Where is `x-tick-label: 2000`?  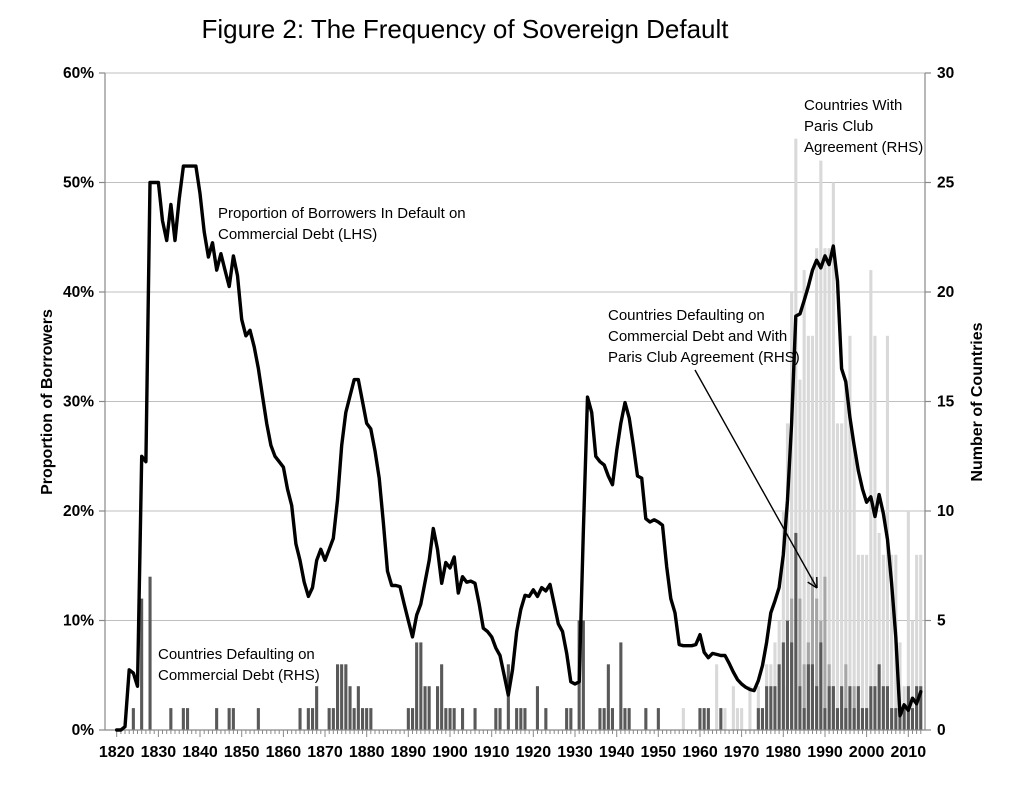 x-tick-label: 2000 is located at coordinates (867, 752).